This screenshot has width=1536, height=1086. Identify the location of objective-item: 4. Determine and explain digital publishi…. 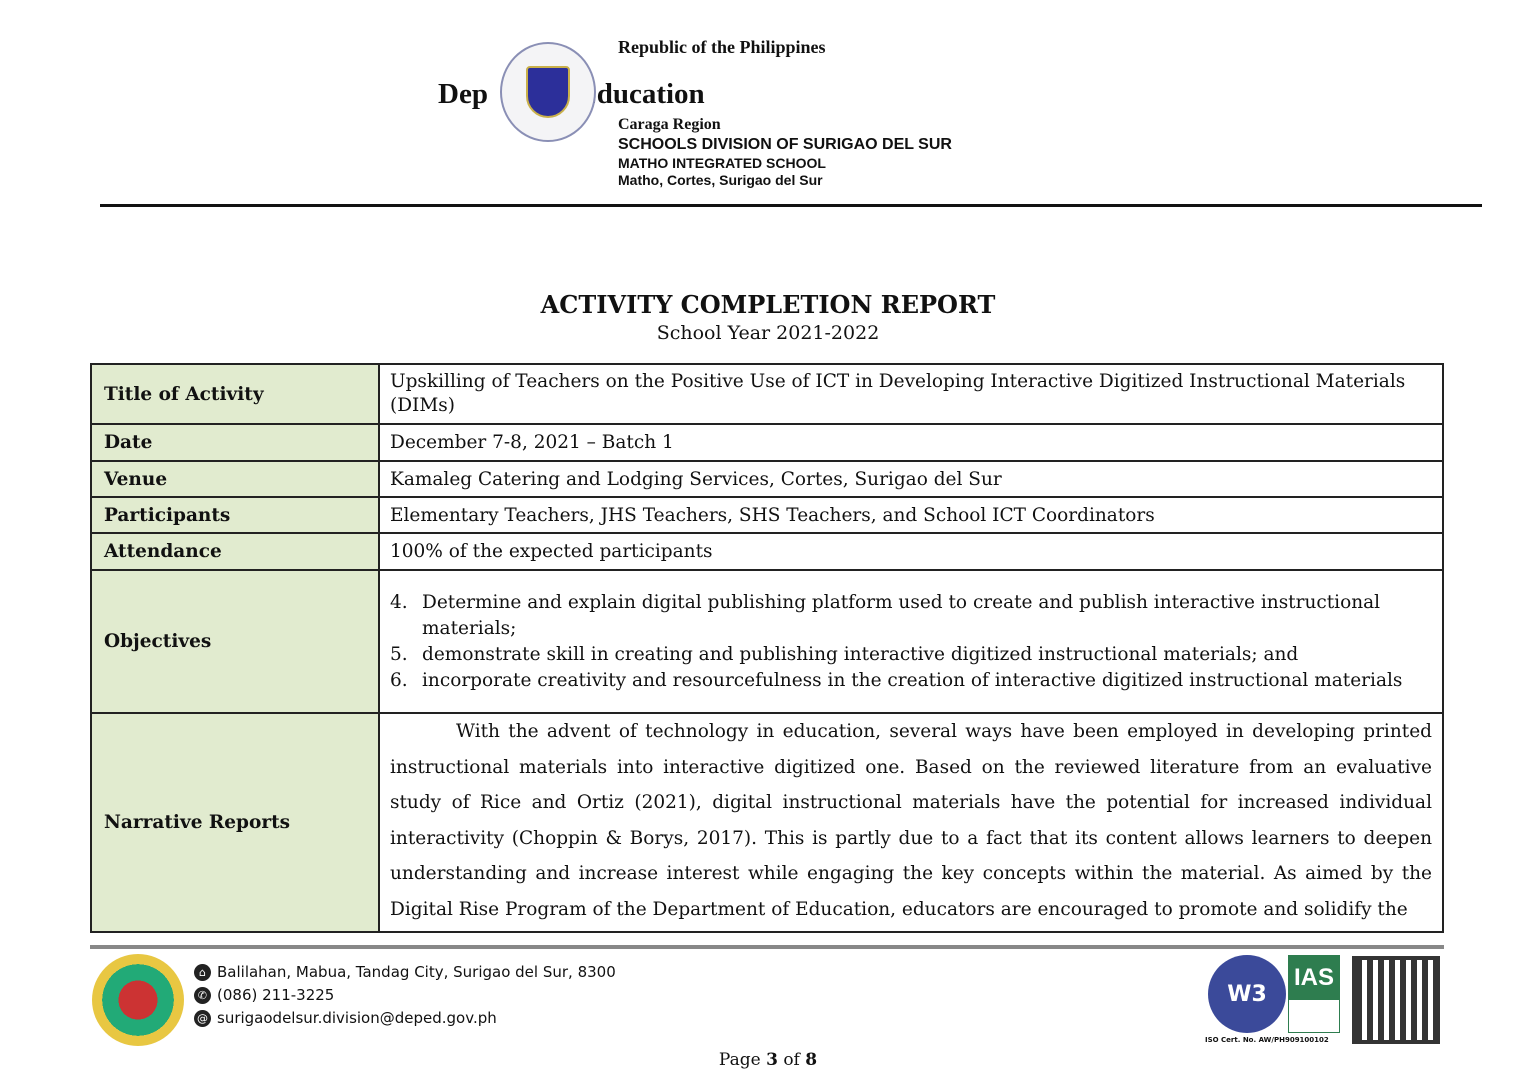
(885, 615).